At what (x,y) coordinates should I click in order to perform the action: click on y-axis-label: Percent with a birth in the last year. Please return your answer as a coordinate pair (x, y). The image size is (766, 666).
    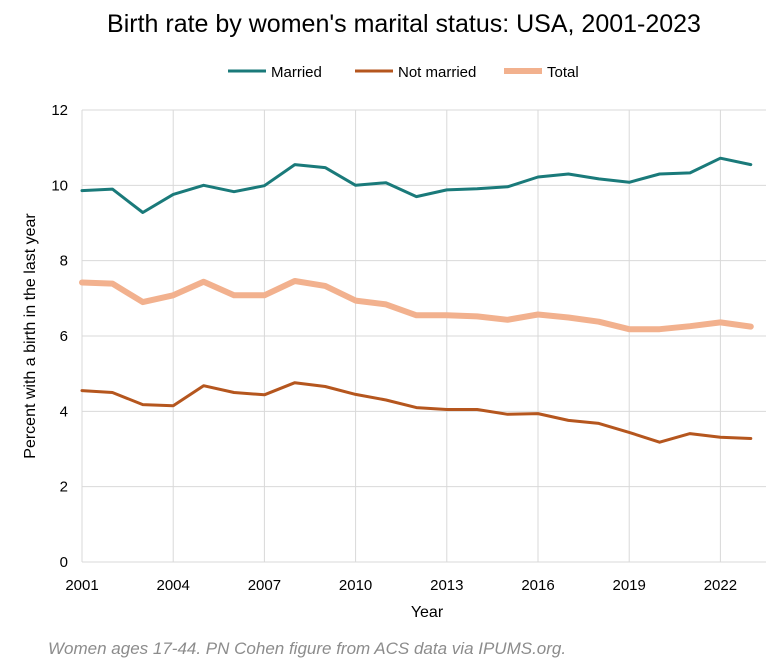
    Looking at the image, I should click on (30, 336).